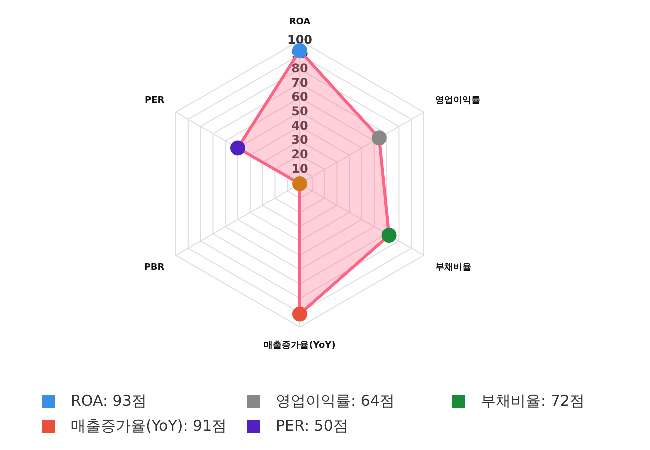 The width and height of the screenshot is (650, 450). Describe the element at coordinates (109, 401) in the screenshot. I see `text: ROA: 93점` at that location.